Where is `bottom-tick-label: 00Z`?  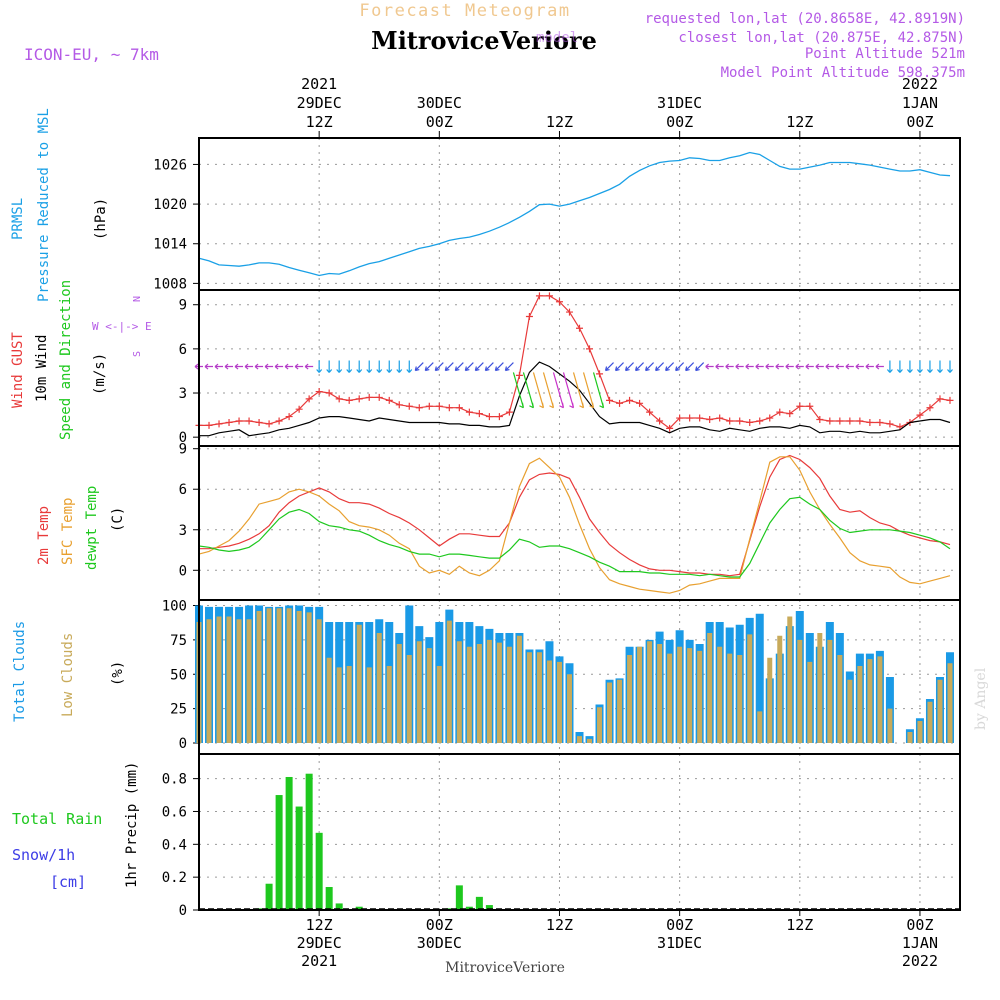
bottom-tick-label: 00Z is located at coordinates (439, 925).